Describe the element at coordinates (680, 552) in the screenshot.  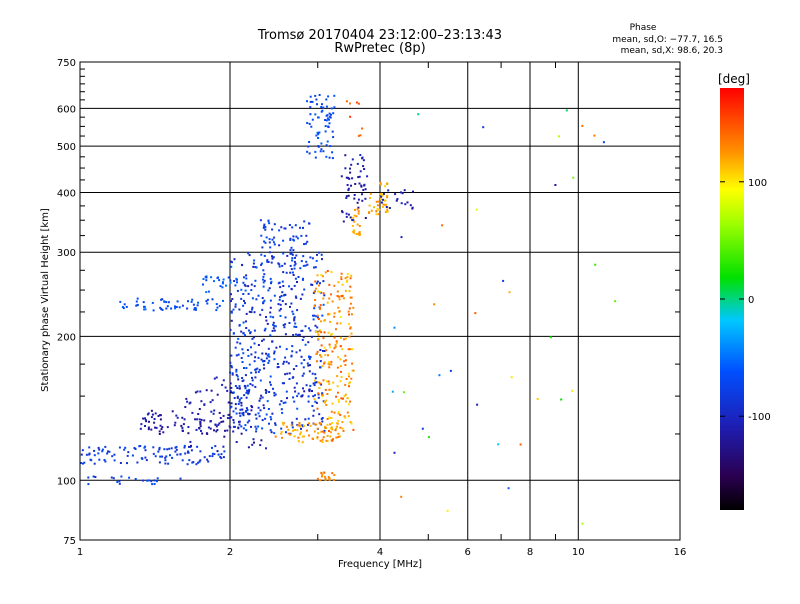
I see `x-tick-label: 16` at that location.